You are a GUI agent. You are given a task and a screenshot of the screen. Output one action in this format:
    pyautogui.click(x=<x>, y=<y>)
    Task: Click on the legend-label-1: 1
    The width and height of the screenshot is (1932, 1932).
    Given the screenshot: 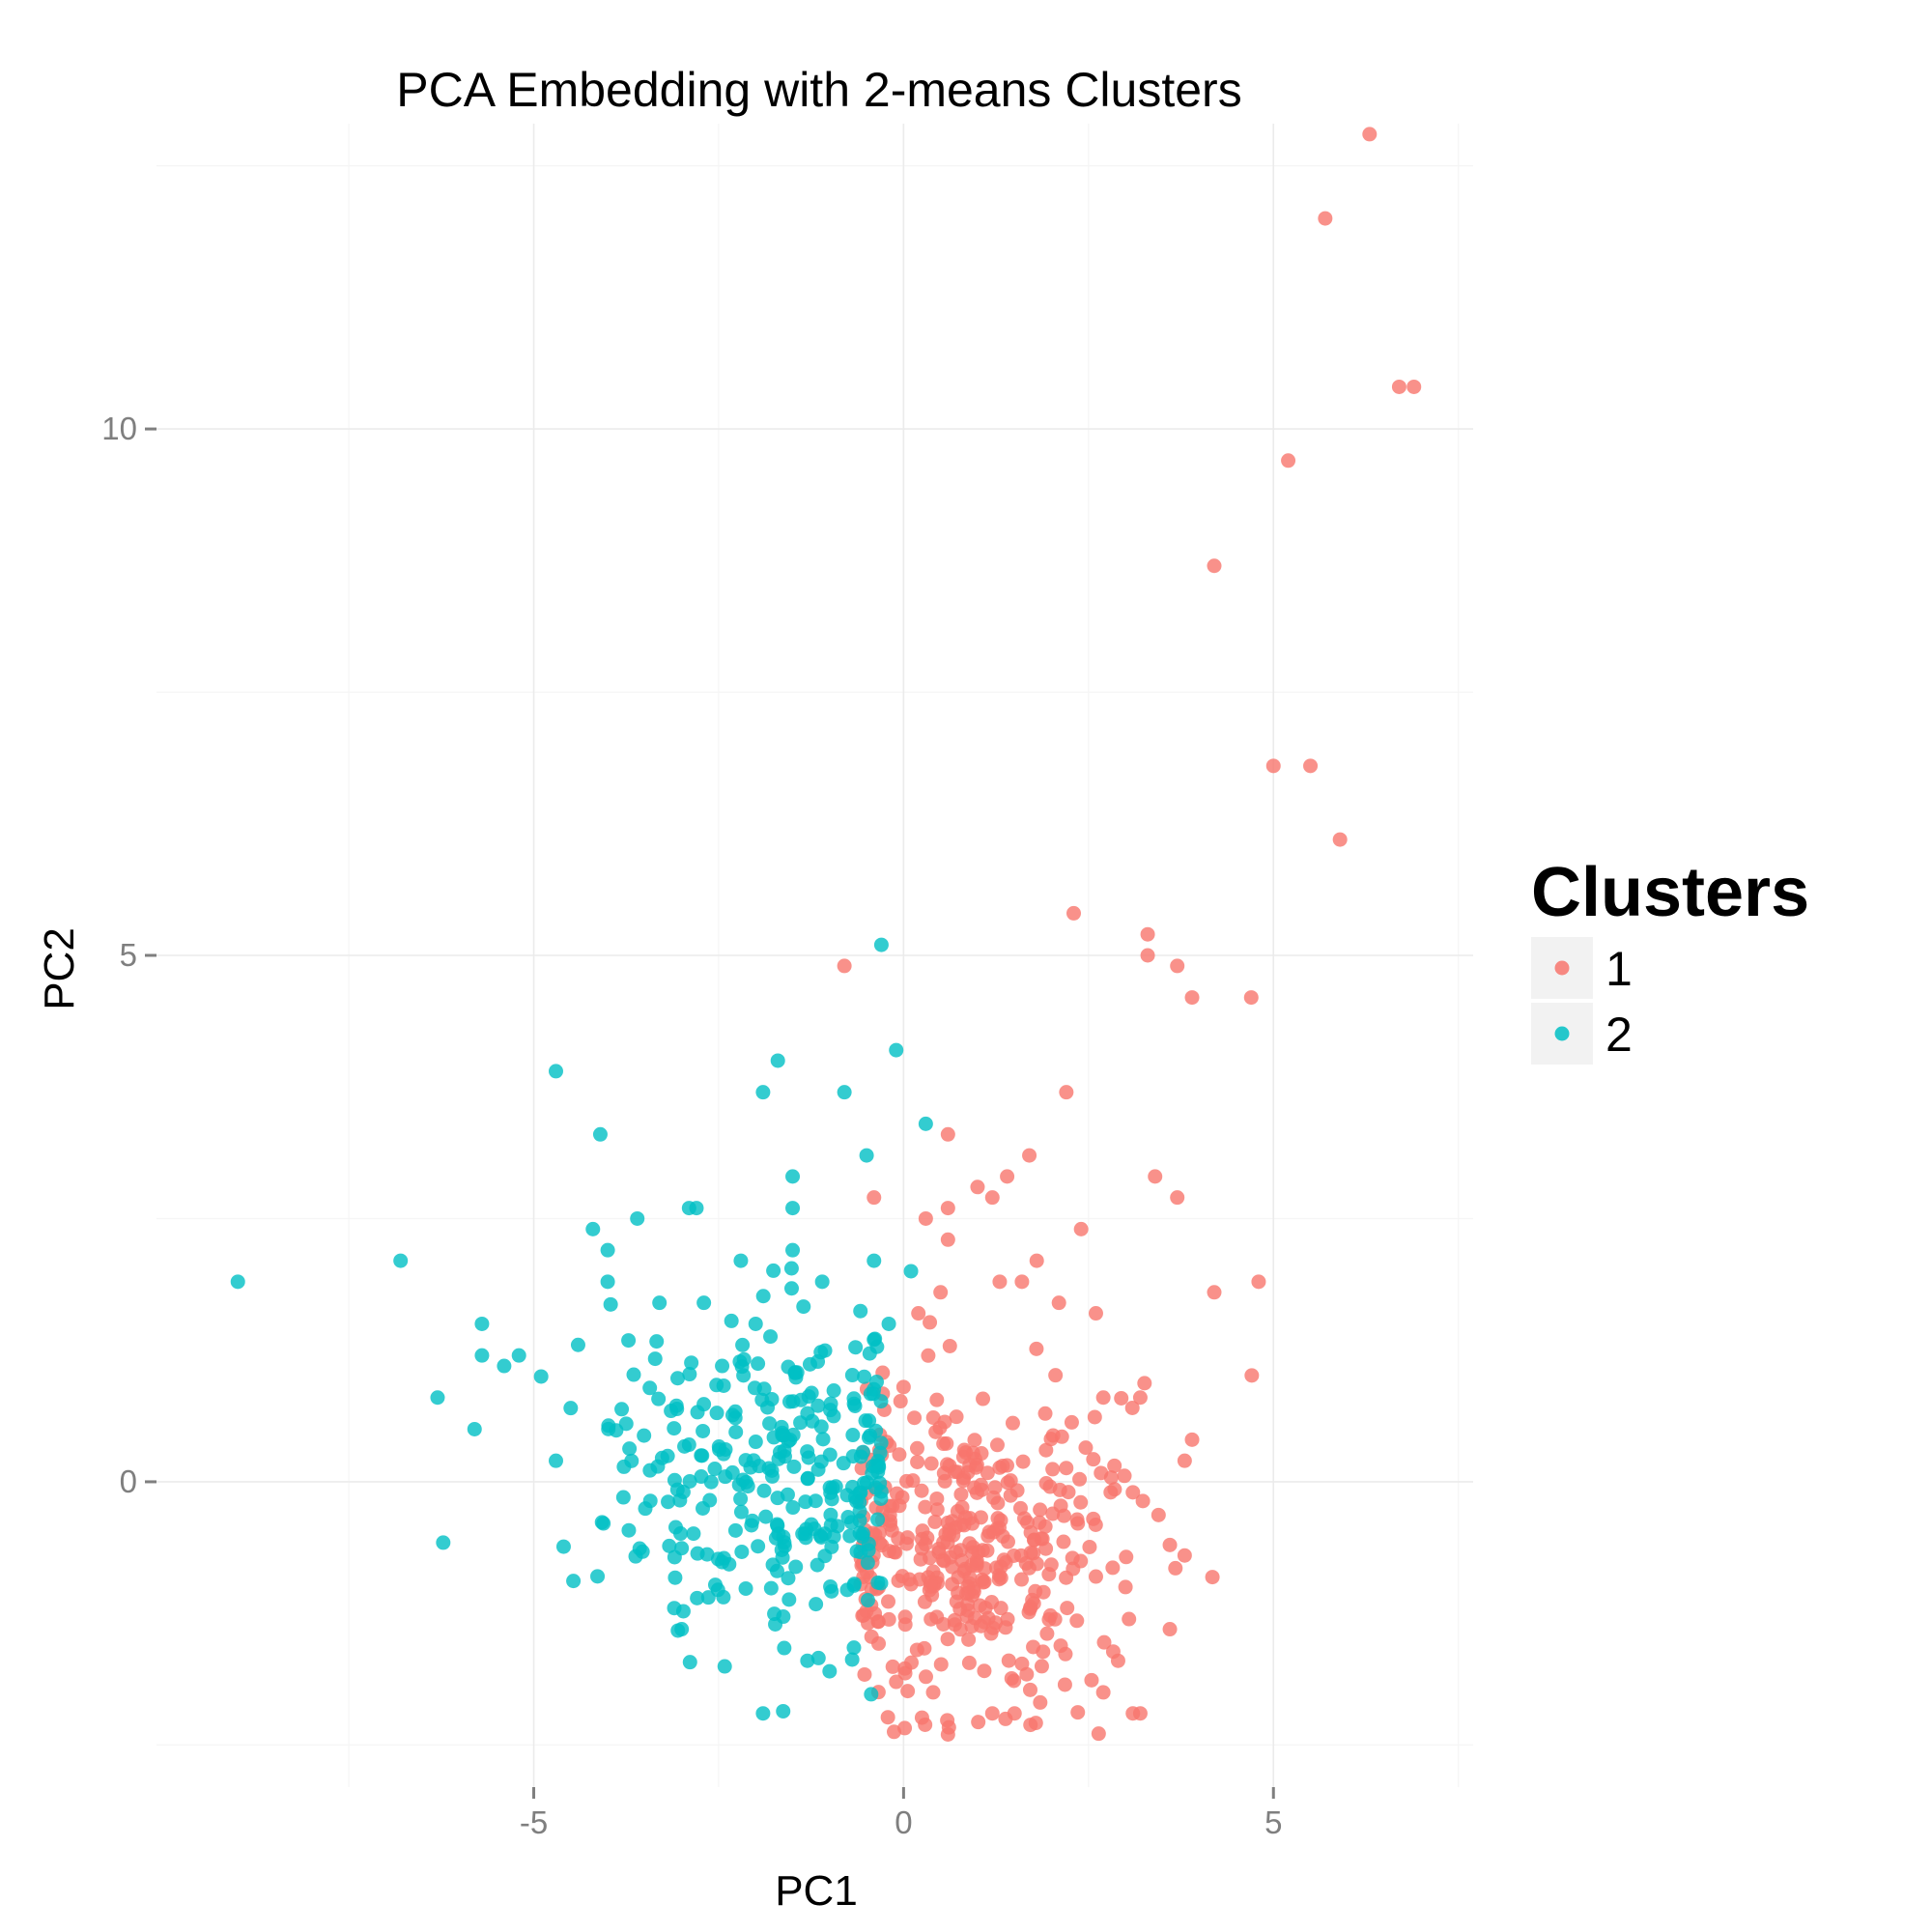 What is the action you would take?
    pyautogui.click(x=1619, y=969)
    